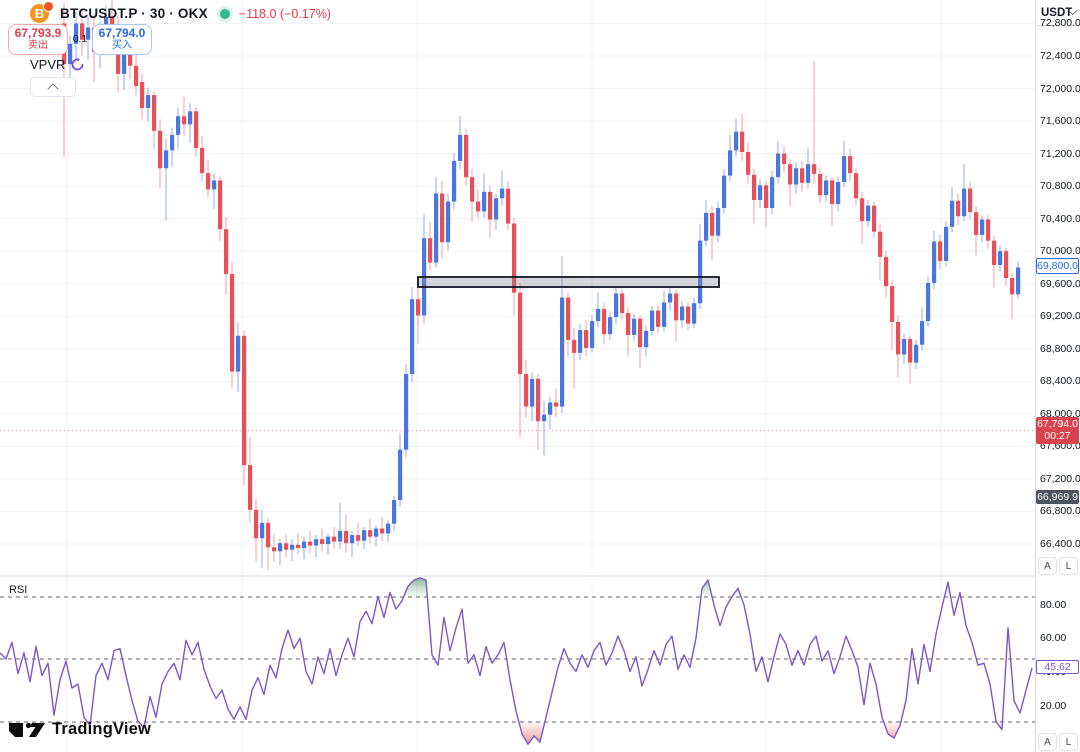 The image size is (1080, 752). I want to click on rsi-indicator-label: RSI, so click(18, 590).